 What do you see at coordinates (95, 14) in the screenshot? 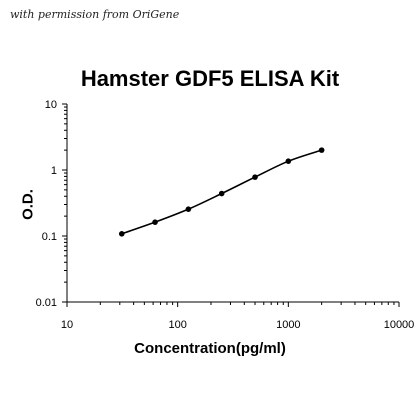
I see `watermark-text: with permission from OriGene` at bounding box center [95, 14].